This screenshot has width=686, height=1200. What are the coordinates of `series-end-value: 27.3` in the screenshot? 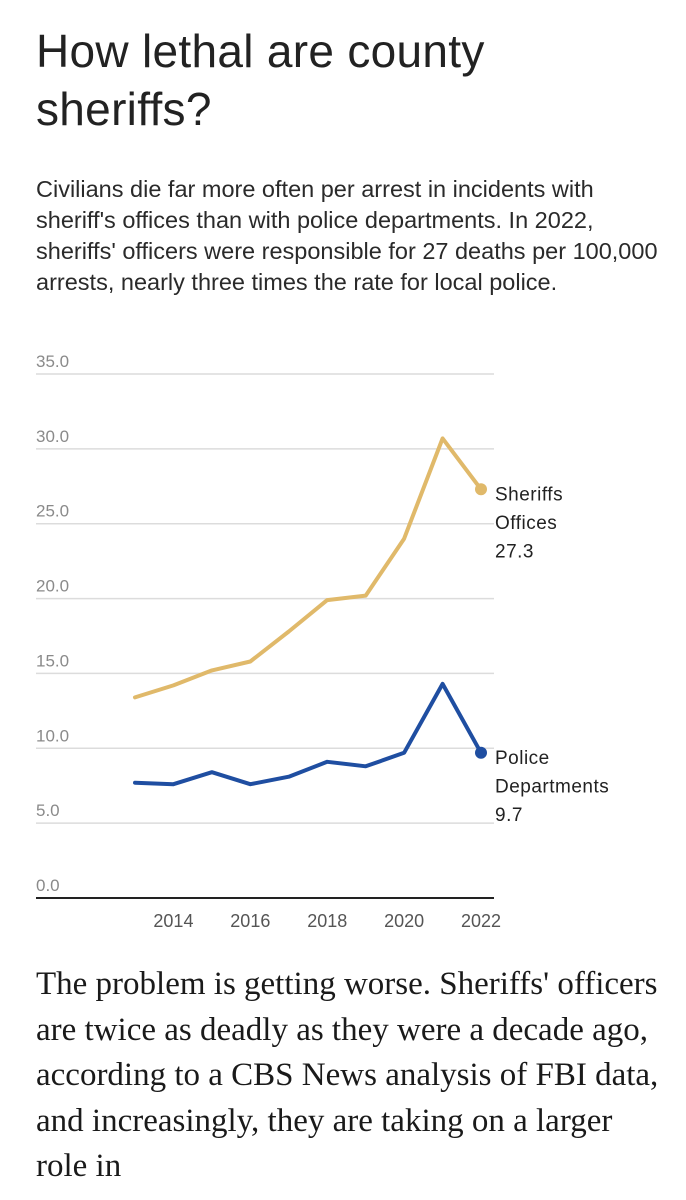 It's located at (514, 551).